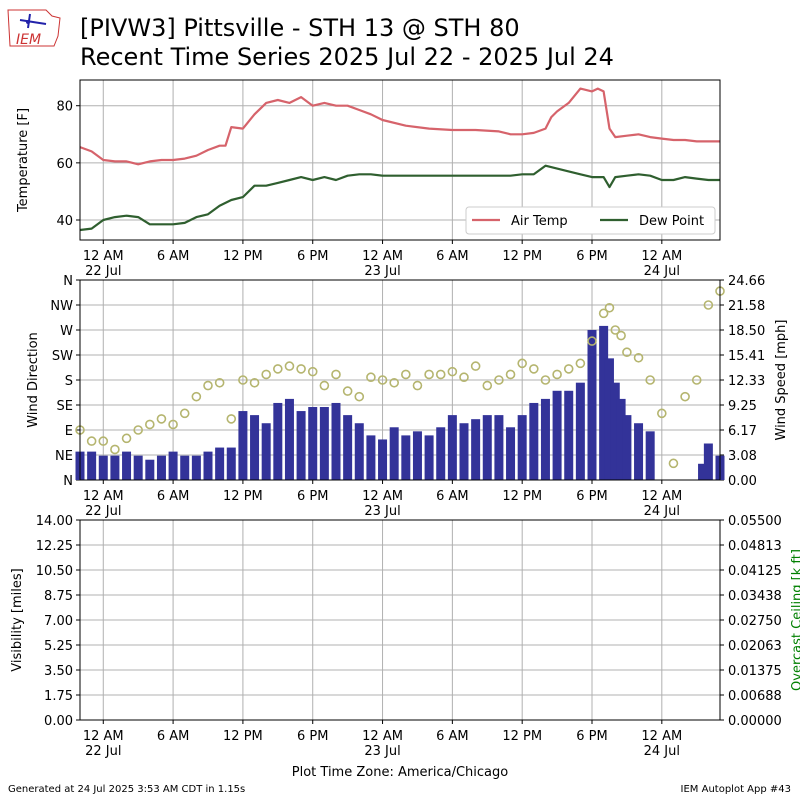 The height and width of the screenshot is (800, 800). I want to click on app-note: IEM Autoplot App #43, so click(735, 789).